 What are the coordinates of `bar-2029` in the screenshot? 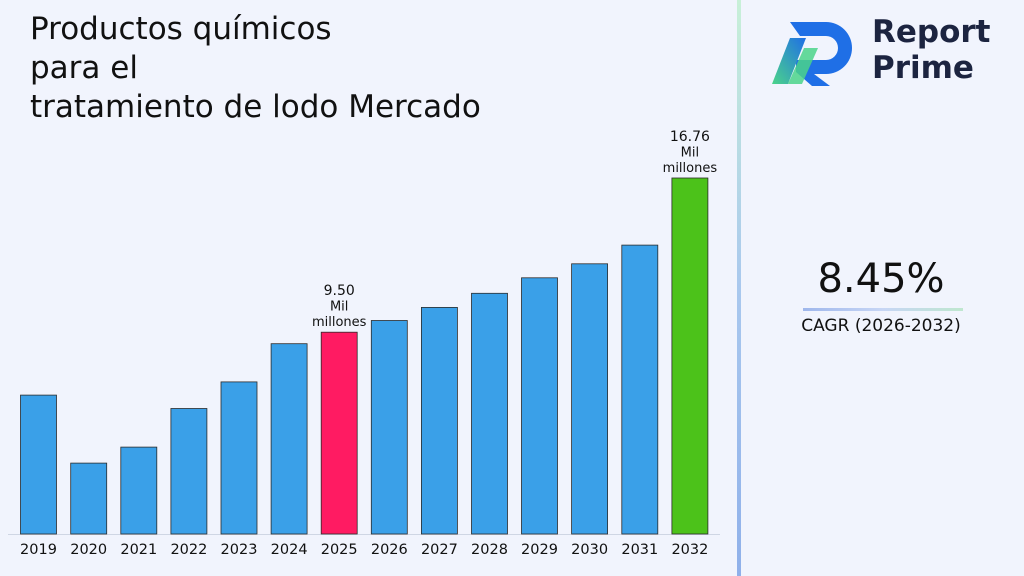 It's located at (539, 406).